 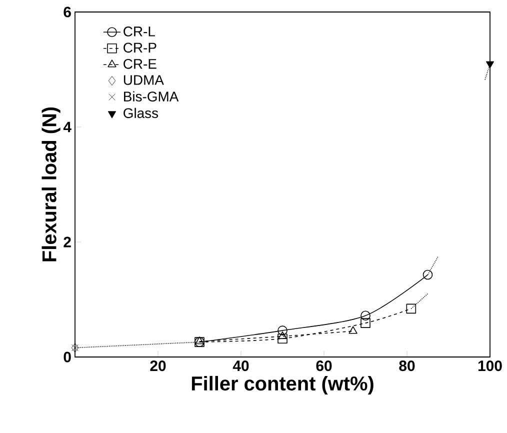 I want to click on x-tick-label: 80, so click(x=407, y=366).